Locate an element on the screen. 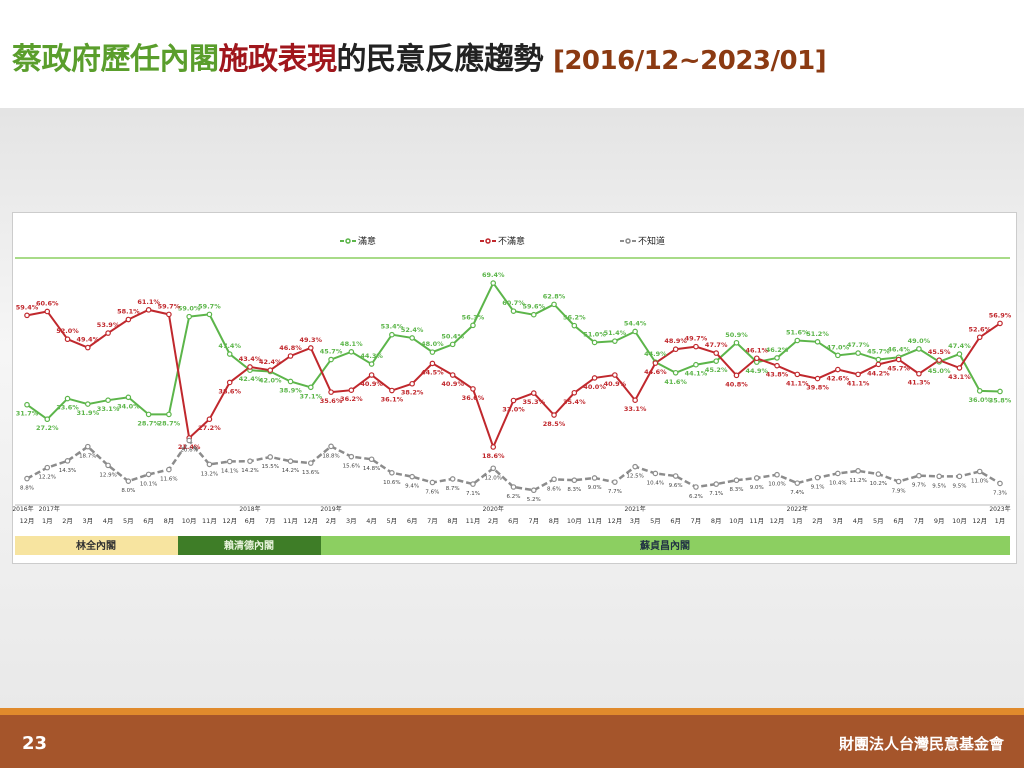 The image size is (1024, 768). data-label: 41.6% is located at coordinates (675, 382).